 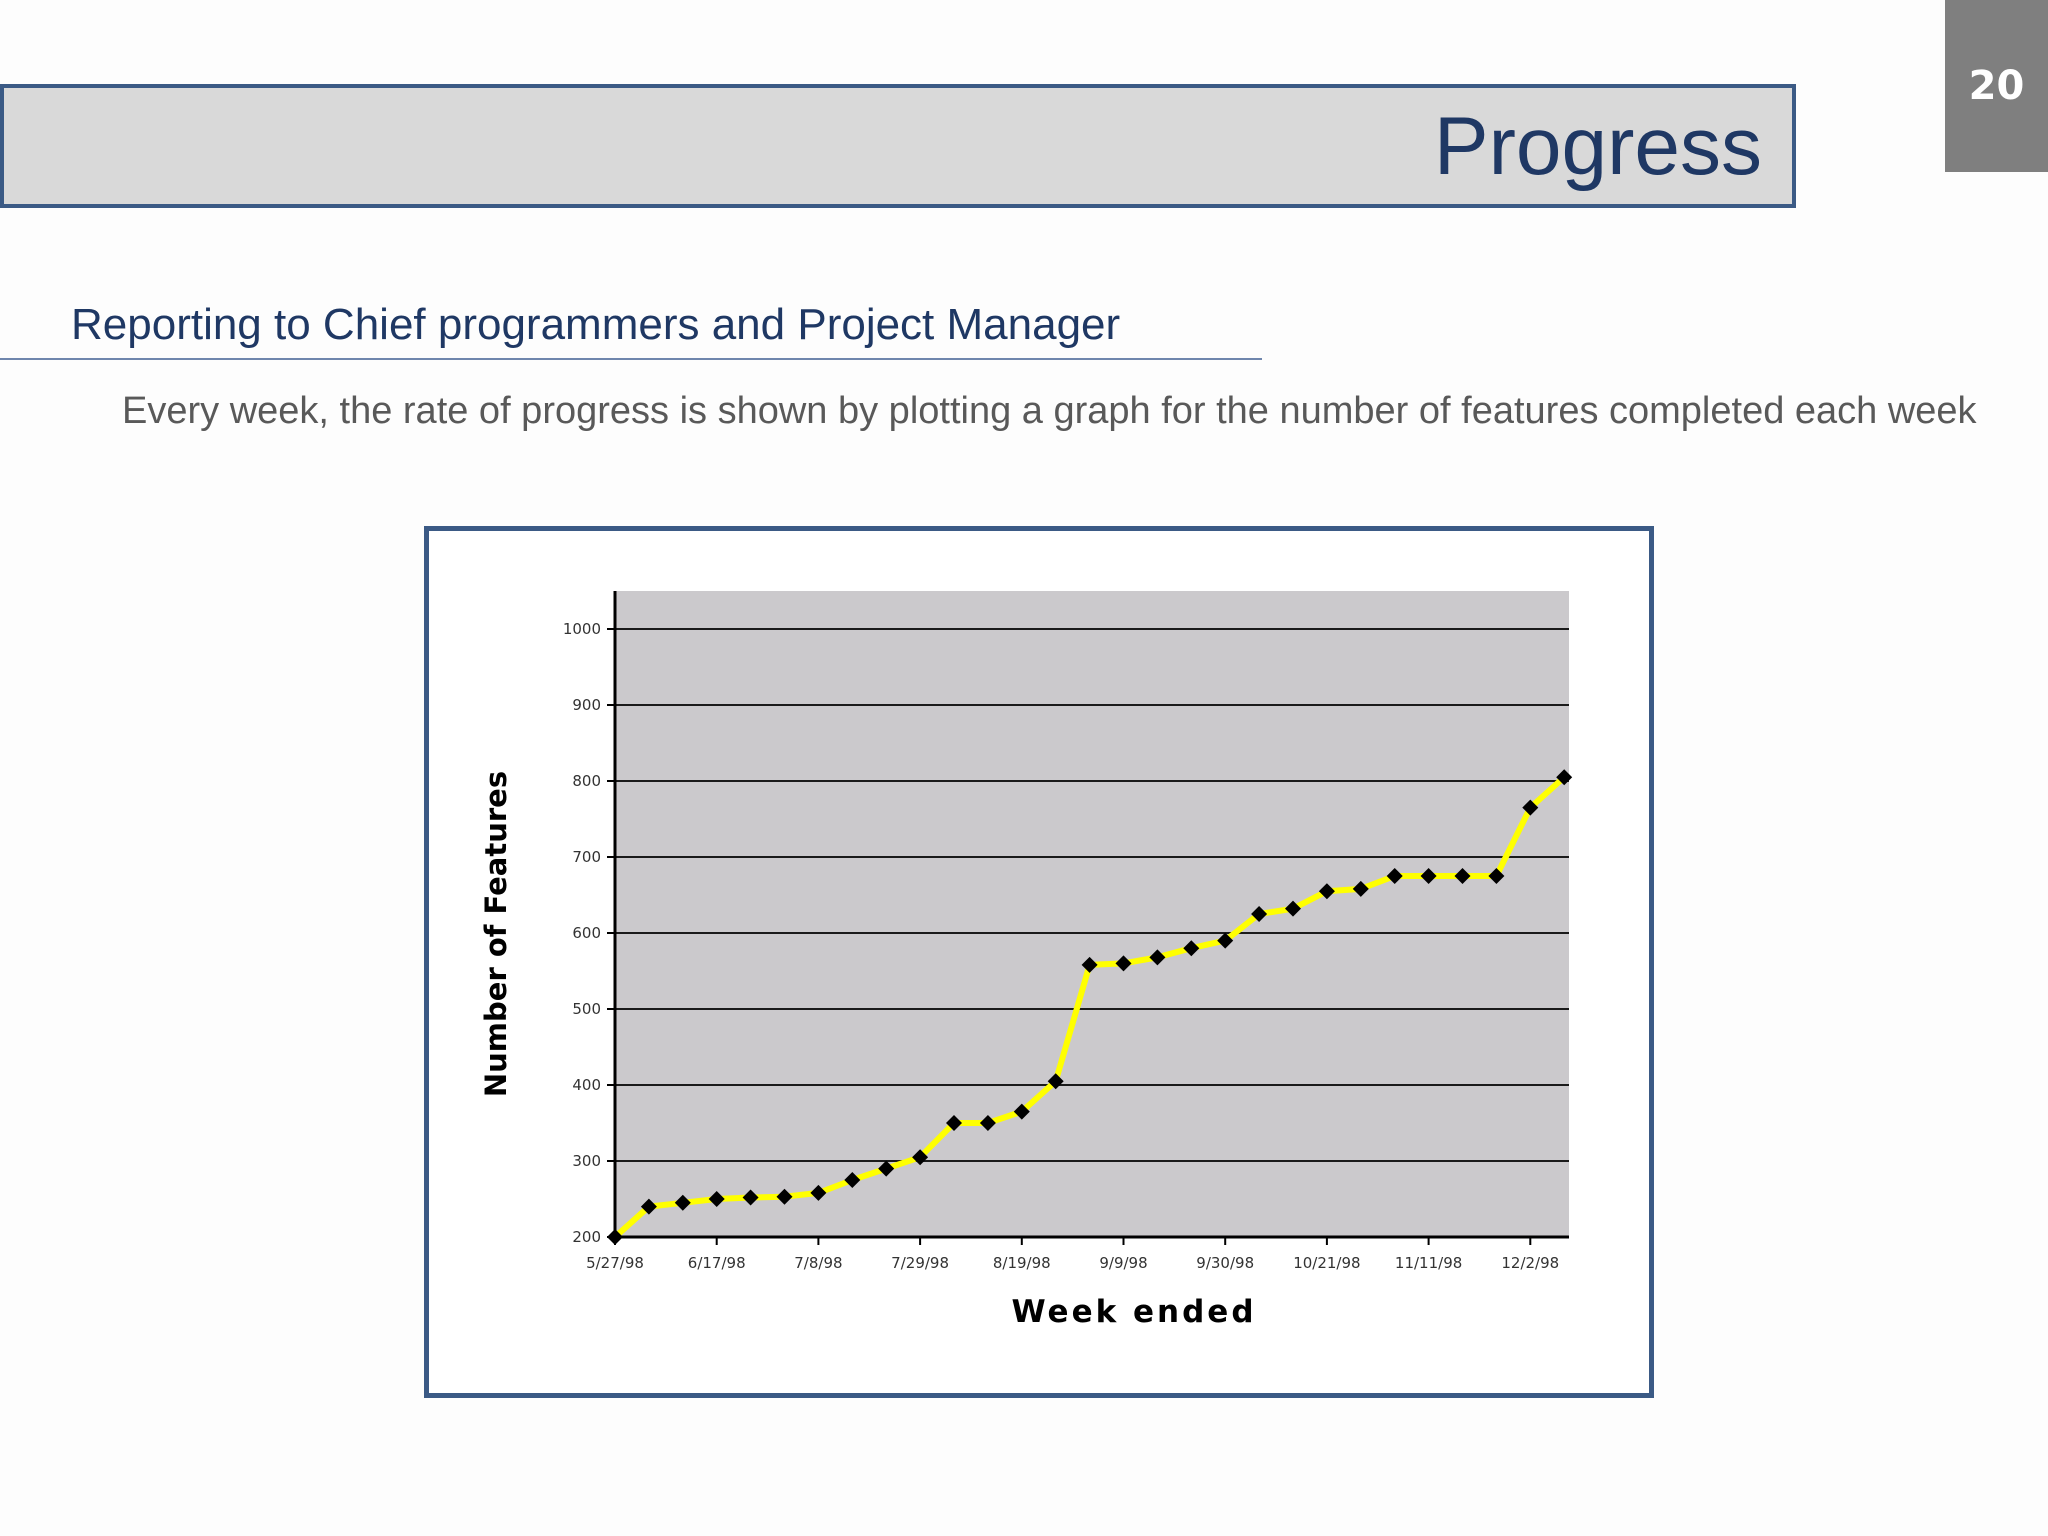 What do you see at coordinates (586, 781) in the screenshot?
I see `y-tick-label: 800` at bounding box center [586, 781].